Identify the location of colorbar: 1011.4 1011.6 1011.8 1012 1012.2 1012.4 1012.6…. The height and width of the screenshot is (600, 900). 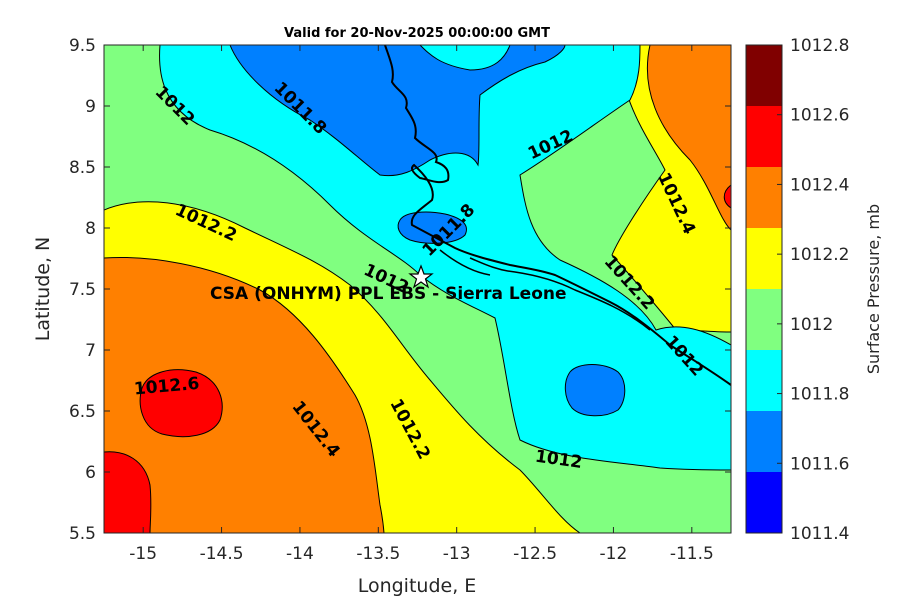
(797, 290).